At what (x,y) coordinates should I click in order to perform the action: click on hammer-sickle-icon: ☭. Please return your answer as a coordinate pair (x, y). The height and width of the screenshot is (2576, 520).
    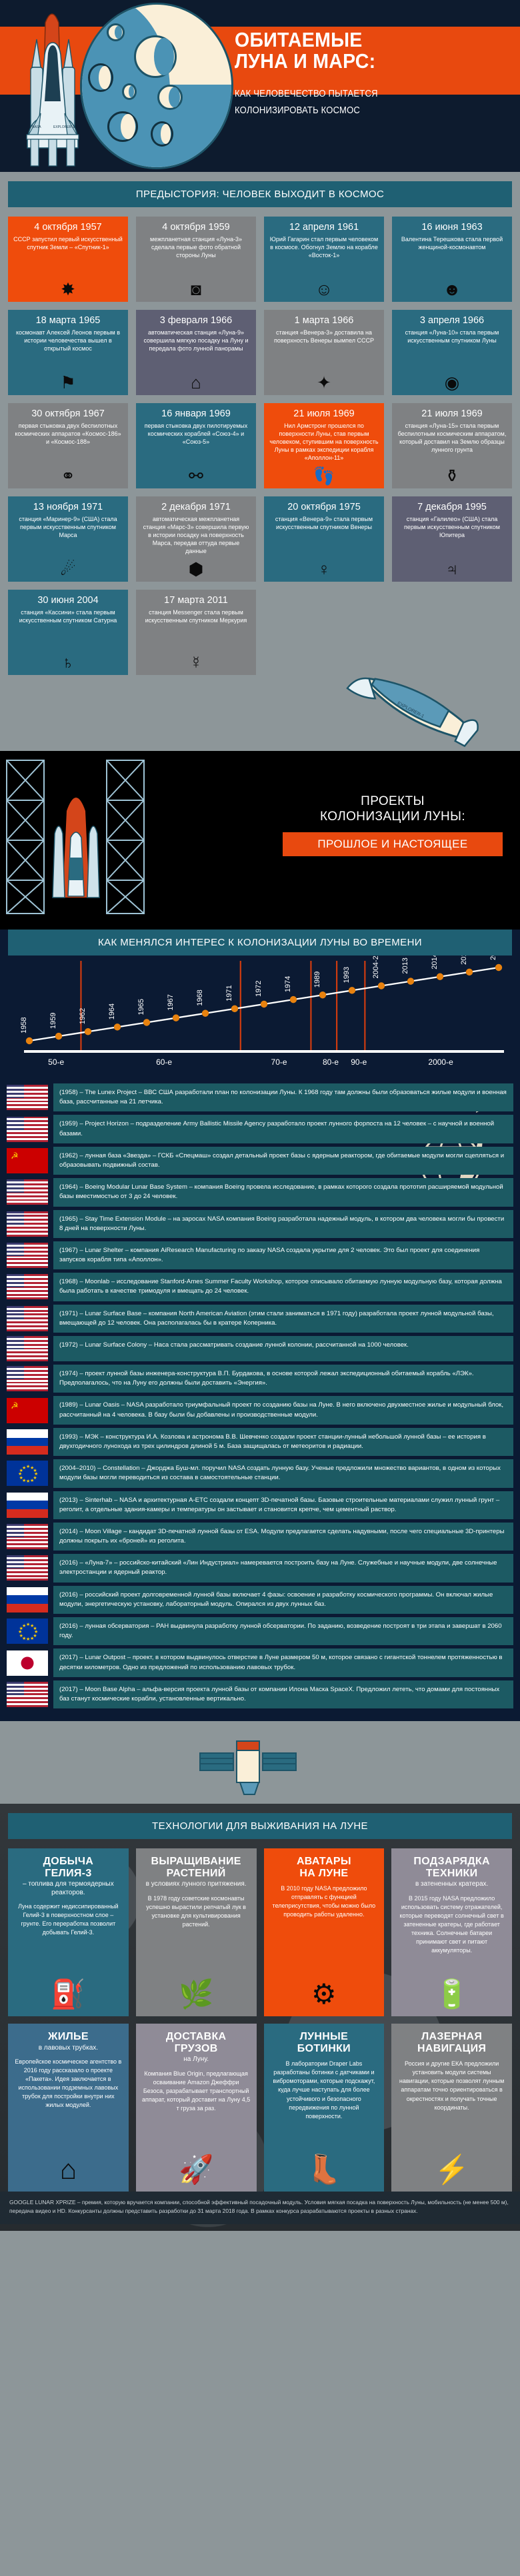
    Looking at the image, I should click on (15, 1405).